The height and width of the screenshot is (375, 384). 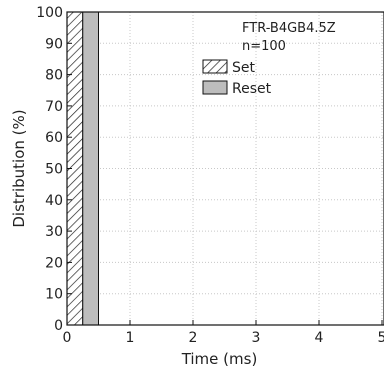 I want to click on x-tick-label: 3, so click(x=256, y=338).